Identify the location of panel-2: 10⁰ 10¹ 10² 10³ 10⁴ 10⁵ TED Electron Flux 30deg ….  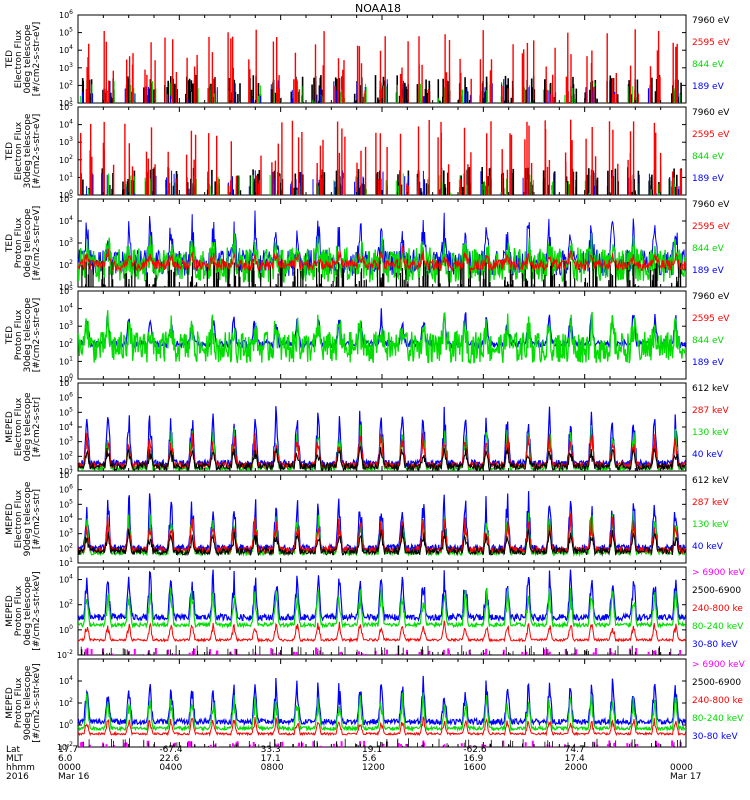
(367, 150).